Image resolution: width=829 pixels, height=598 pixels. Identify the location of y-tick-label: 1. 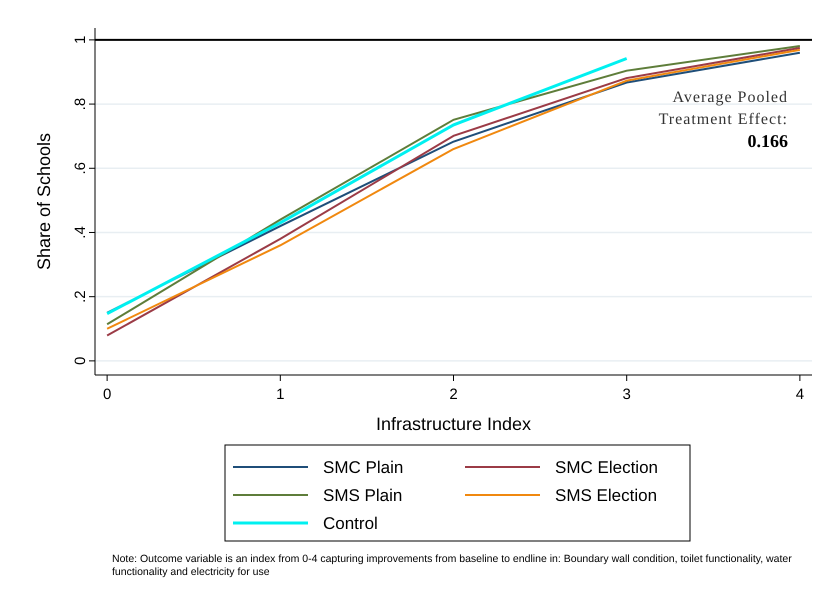
(80, 40).